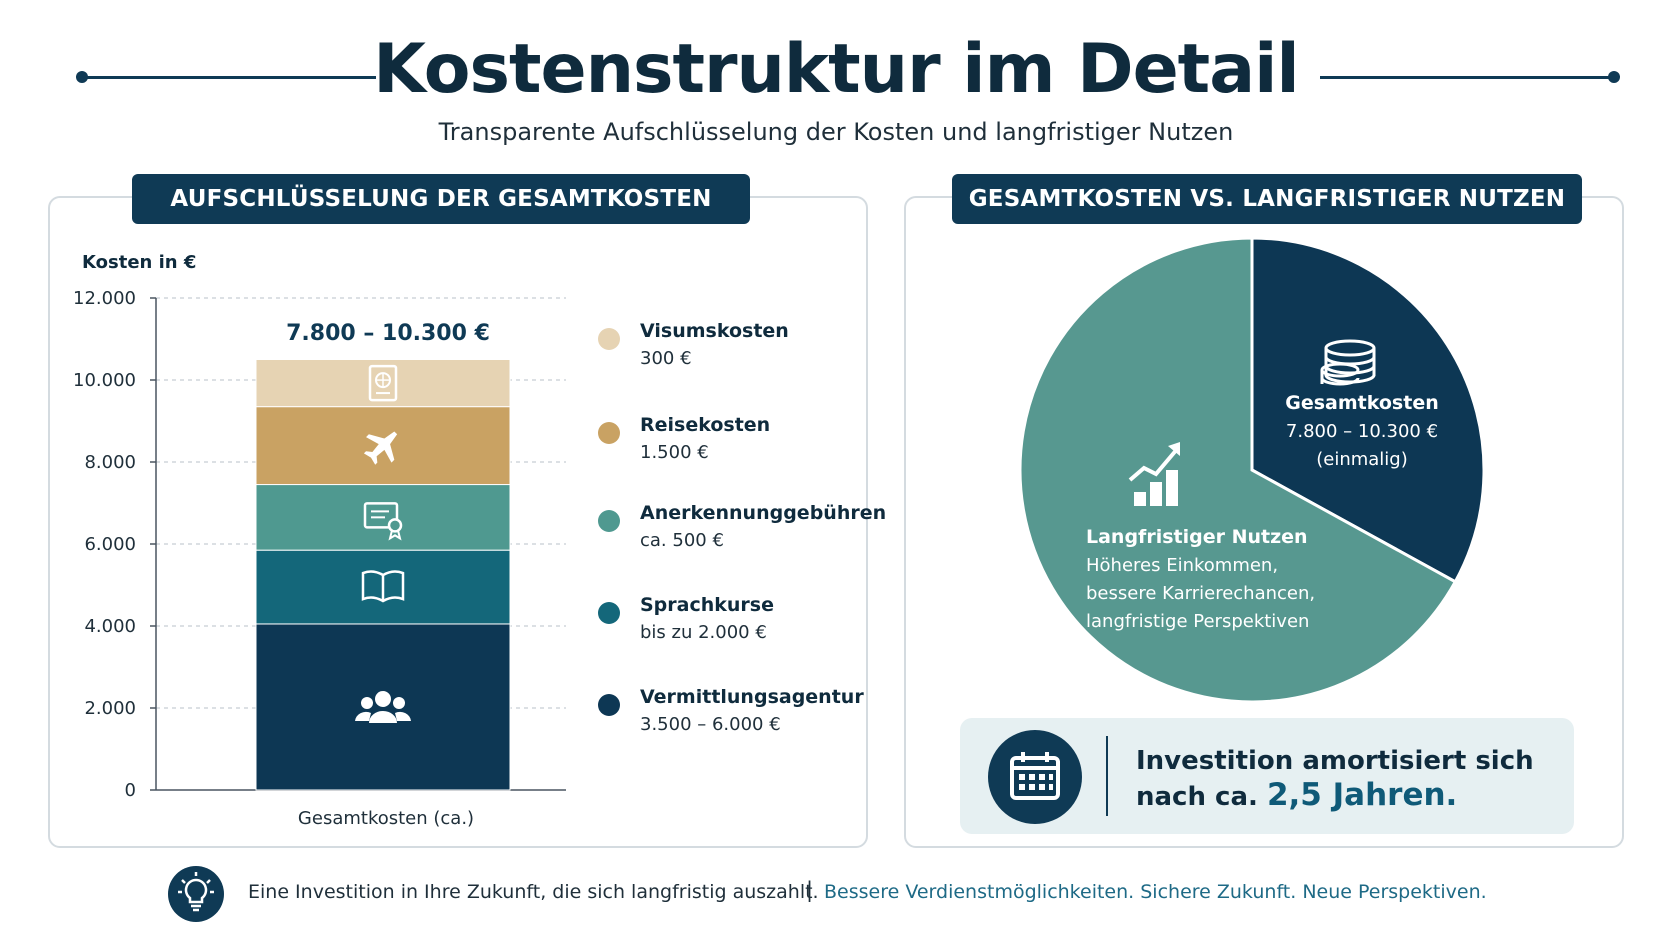 Image resolution: width=1672 pixels, height=941 pixels. Describe the element at coordinates (609, 705) in the screenshot. I see `legend-dot-agentur` at that location.